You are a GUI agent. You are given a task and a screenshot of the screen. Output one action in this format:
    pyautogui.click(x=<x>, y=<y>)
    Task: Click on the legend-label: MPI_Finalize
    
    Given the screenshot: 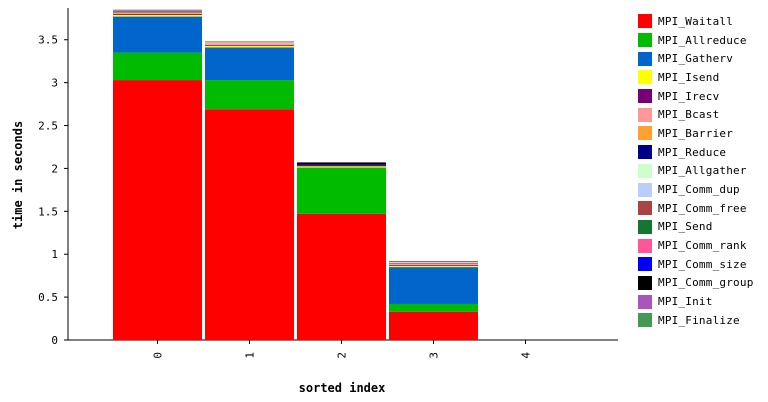 What is the action you would take?
    pyautogui.click(x=699, y=320)
    